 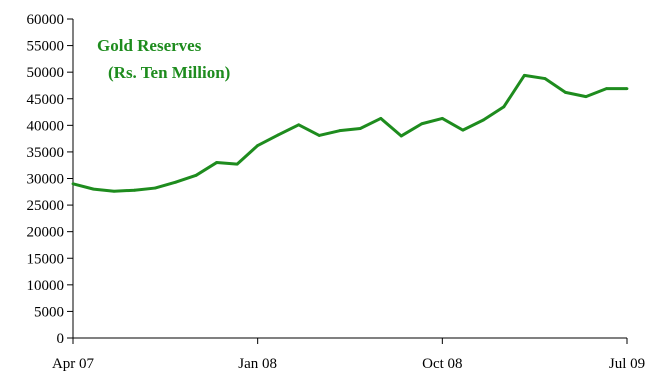 What do you see at coordinates (257, 364) in the screenshot?
I see `x-tick-label: Jan 08` at bounding box center [257, 364].